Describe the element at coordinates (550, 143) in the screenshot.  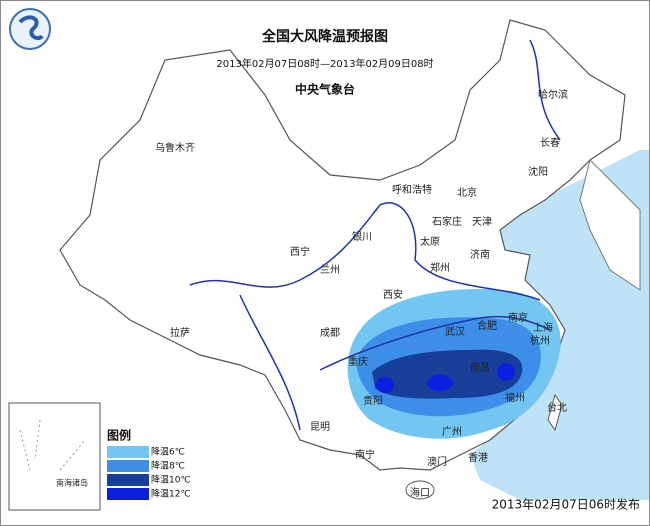
I see `city-label: 长春` at that location.